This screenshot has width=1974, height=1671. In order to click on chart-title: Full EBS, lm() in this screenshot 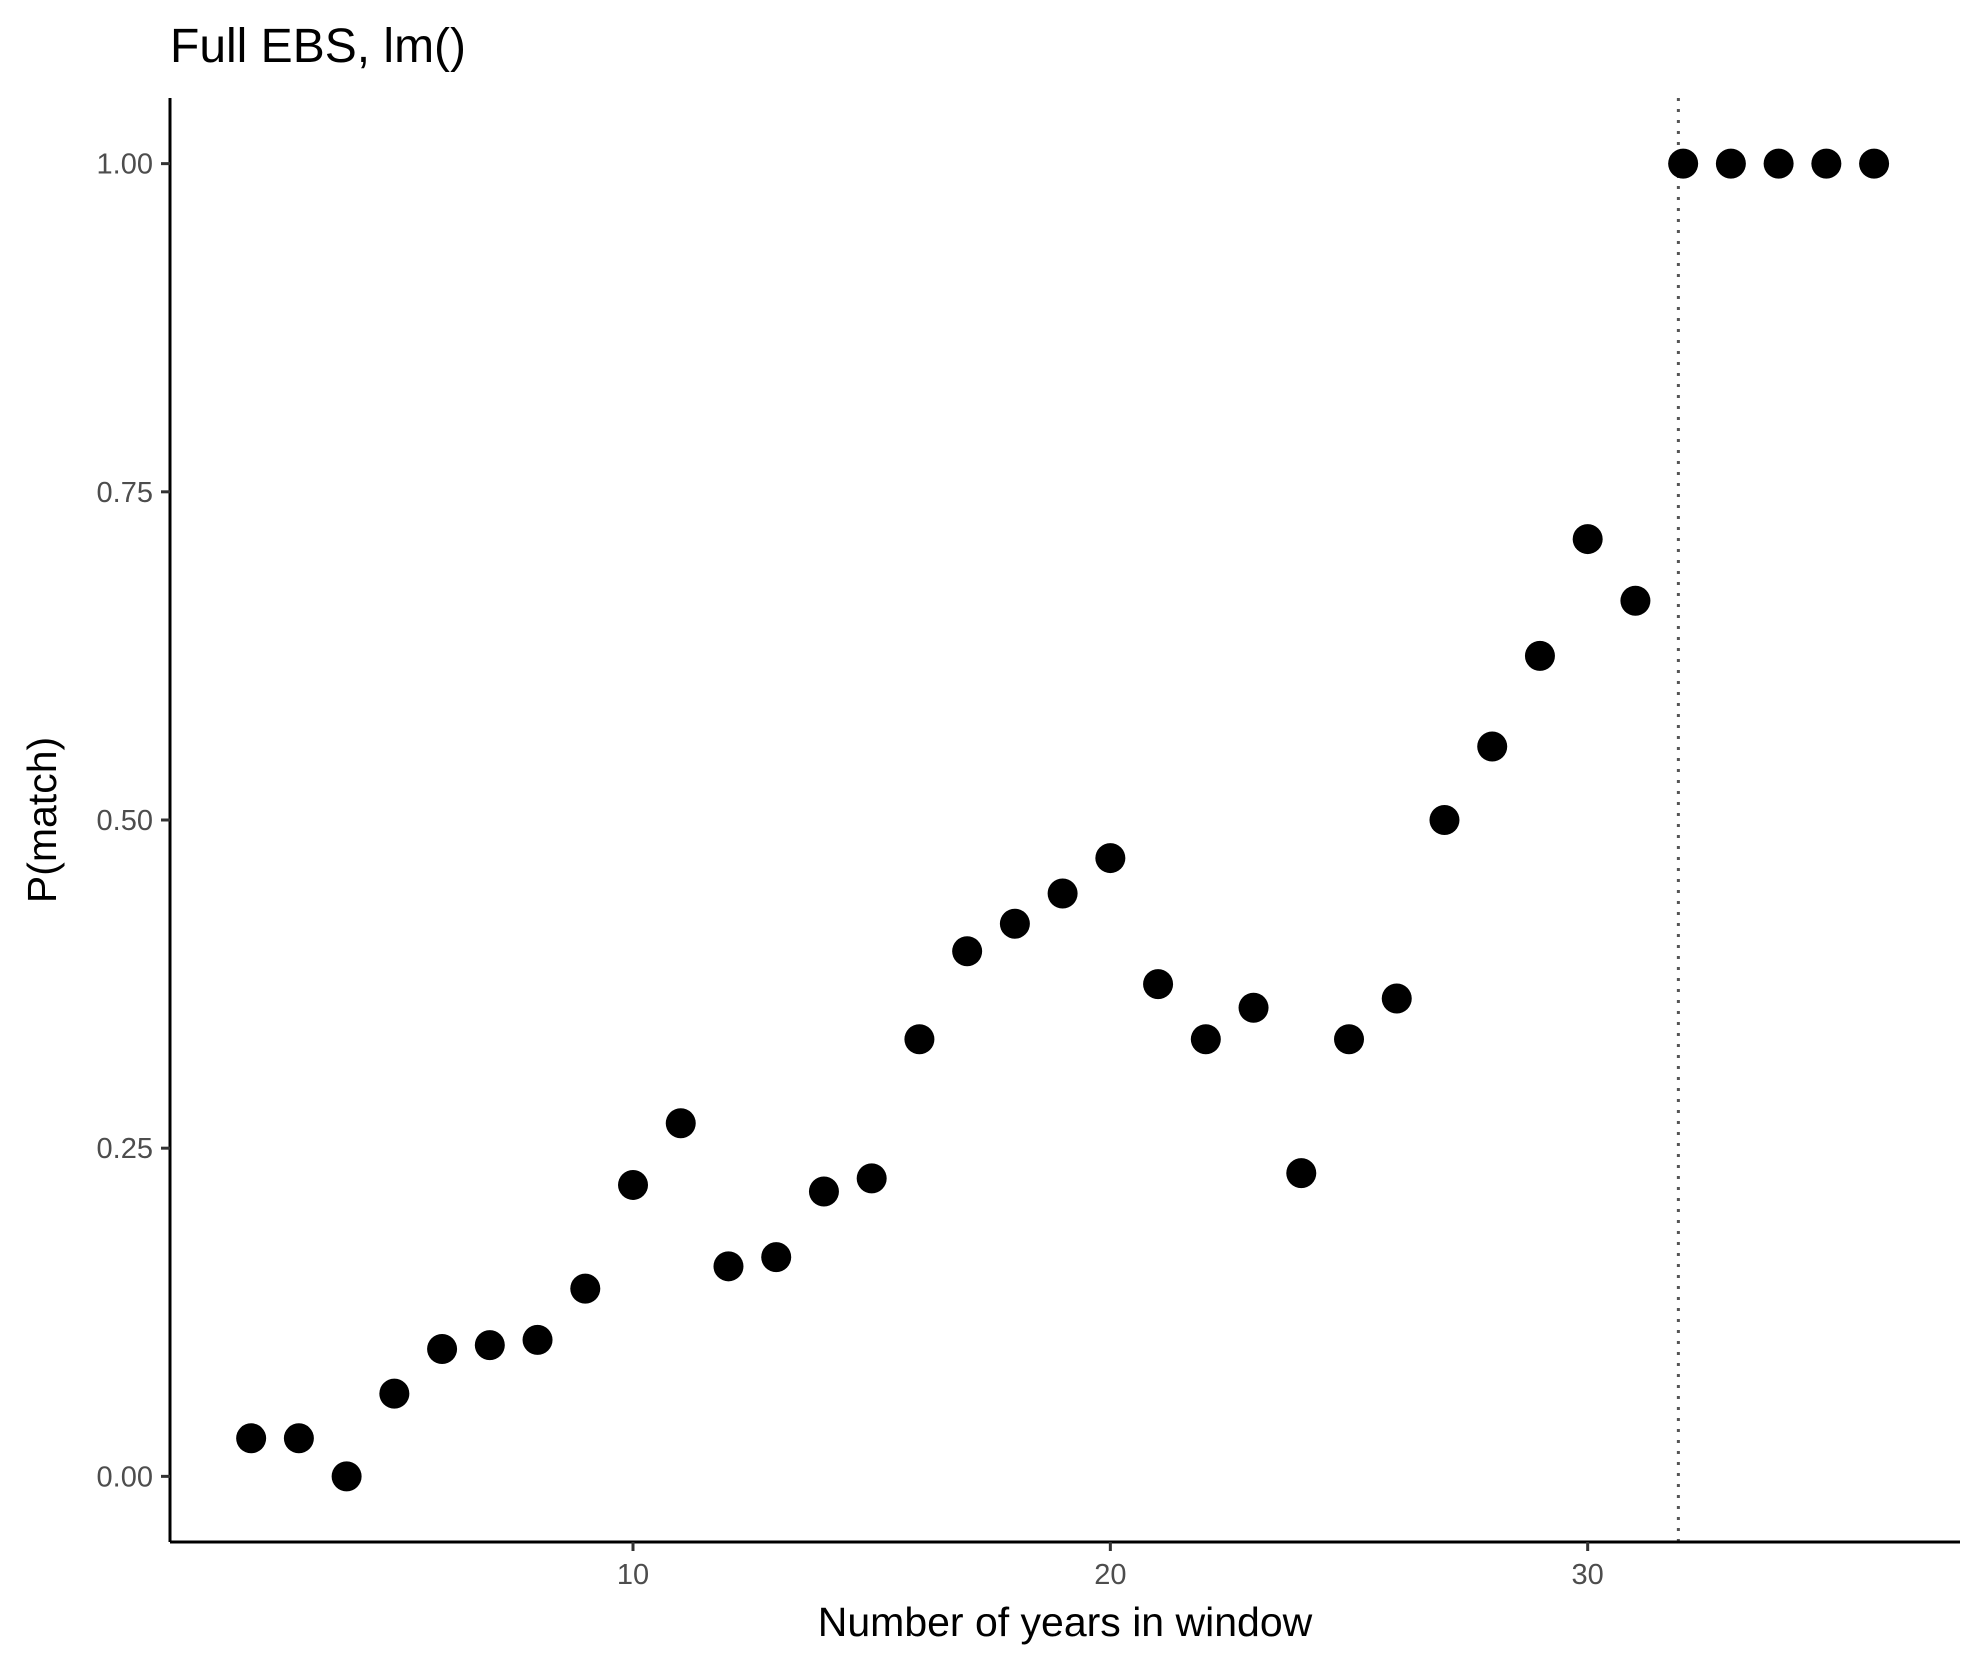, I will do `click(318, 46)`.